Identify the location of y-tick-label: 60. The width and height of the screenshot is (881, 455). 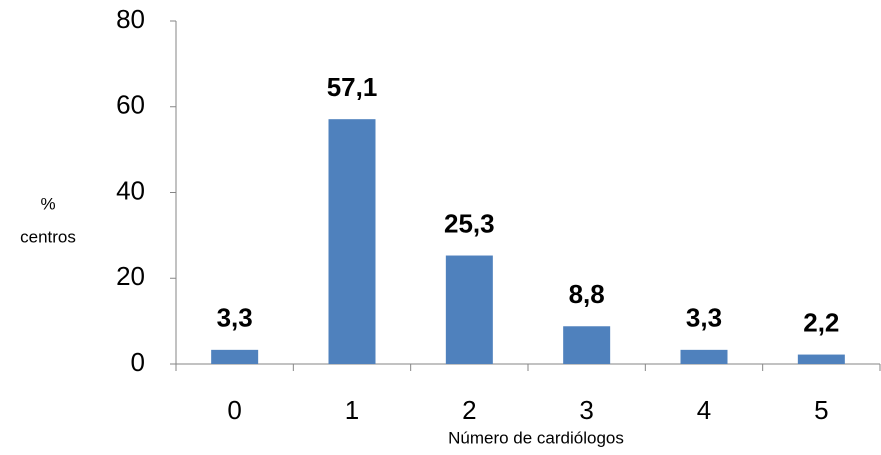
(130, 105).